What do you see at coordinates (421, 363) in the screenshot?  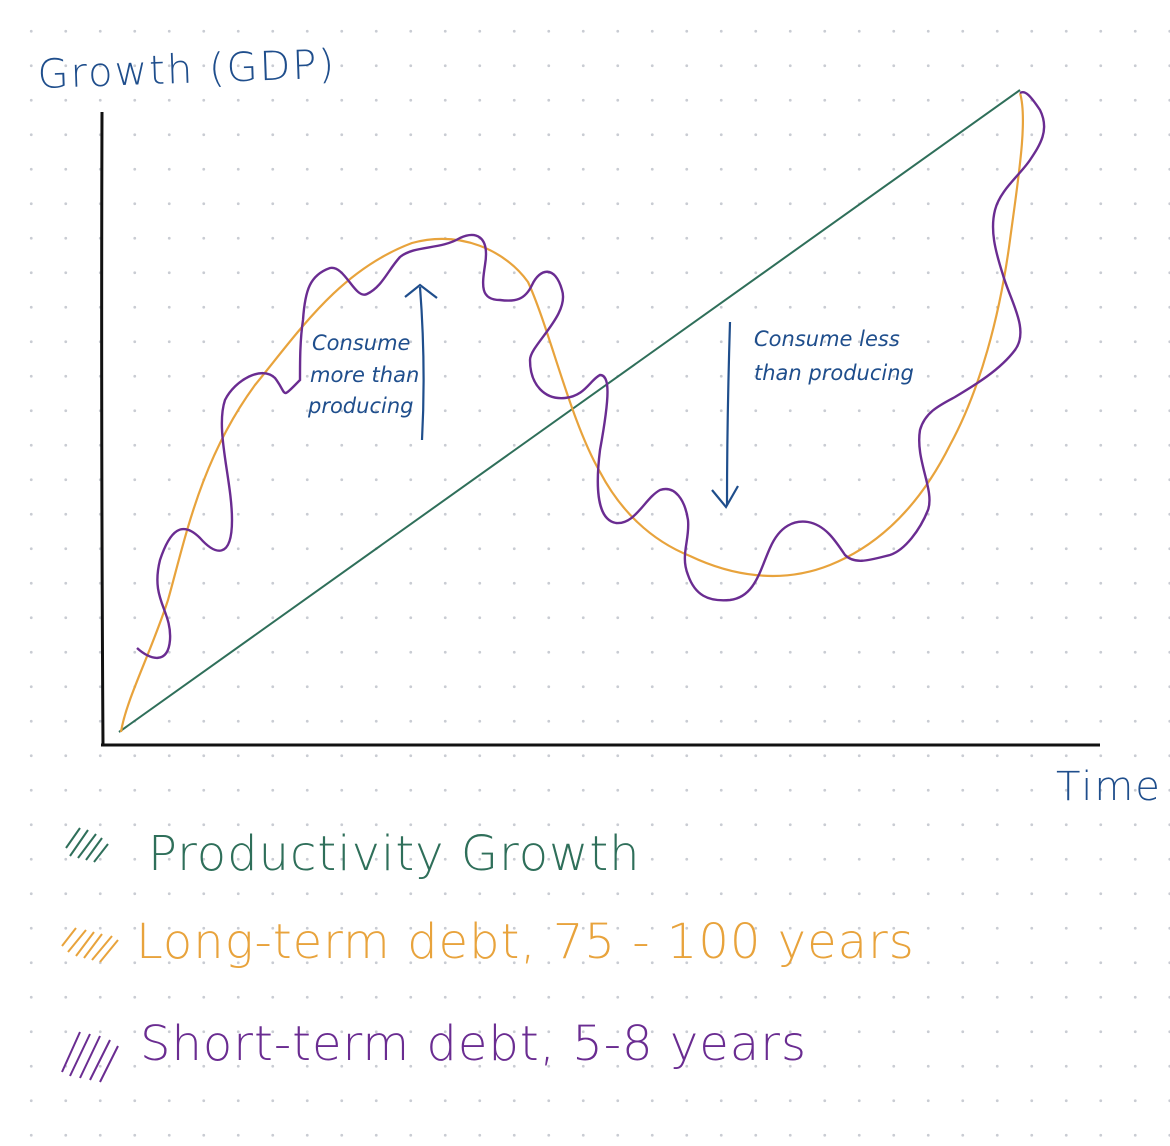 I see `arrow-up-icon` at bounding box center [421, 363].